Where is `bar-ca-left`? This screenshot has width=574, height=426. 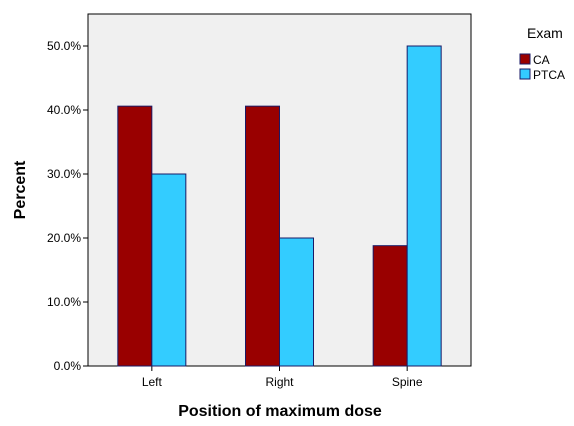 bar-ca-left is located at coordinates (135, 236).